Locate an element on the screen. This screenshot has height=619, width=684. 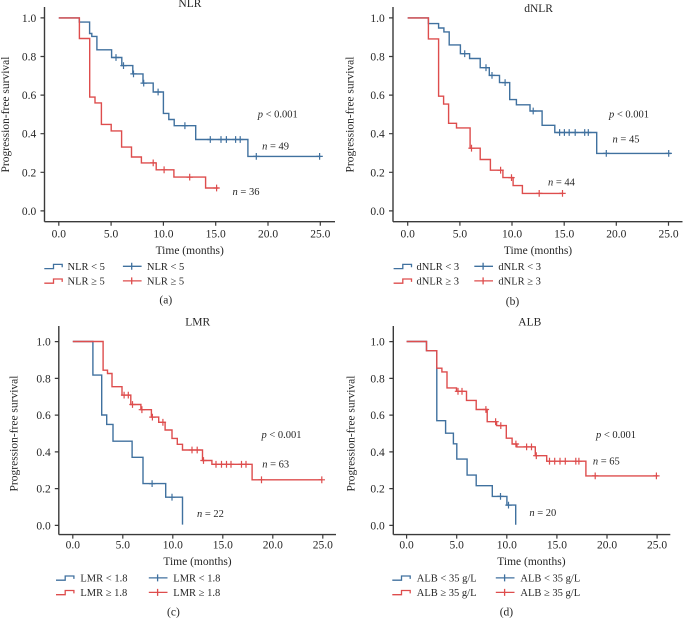
svg-text: NLR is located at coordinates (189, 5).